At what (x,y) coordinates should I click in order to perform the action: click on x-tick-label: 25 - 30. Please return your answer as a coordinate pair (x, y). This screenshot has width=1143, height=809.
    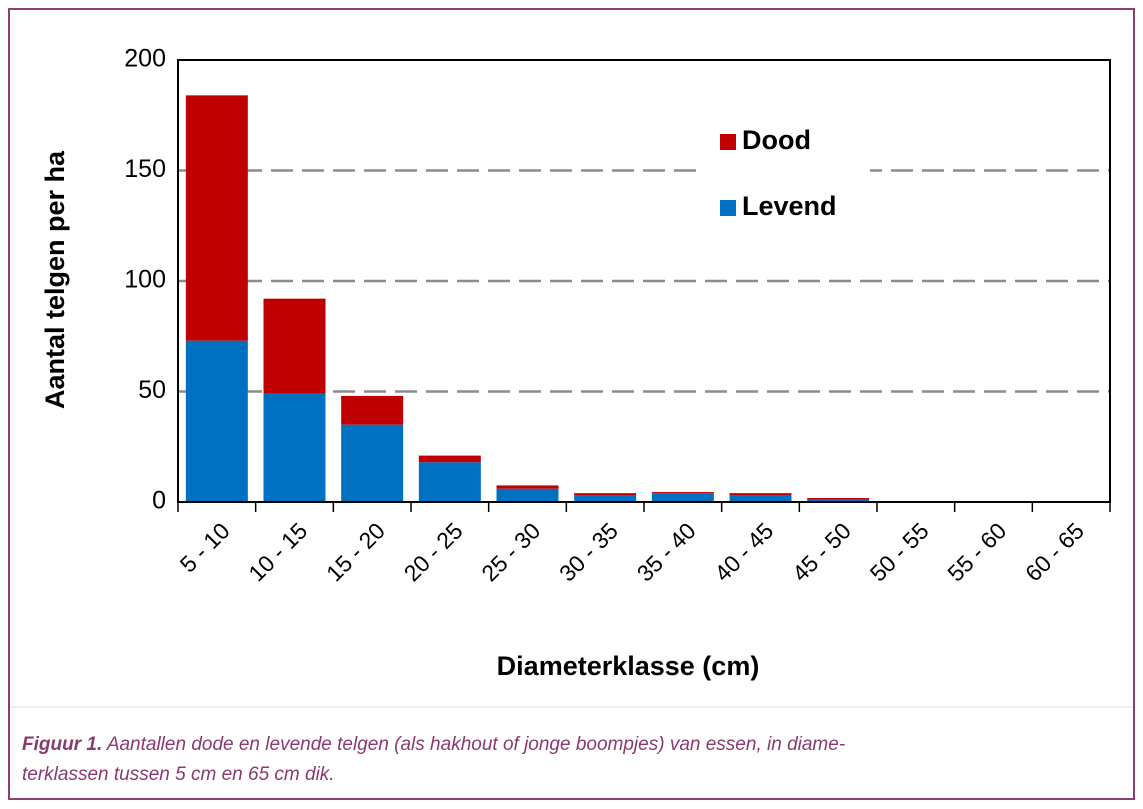
    Looking at the image, I should click on (510, 551).